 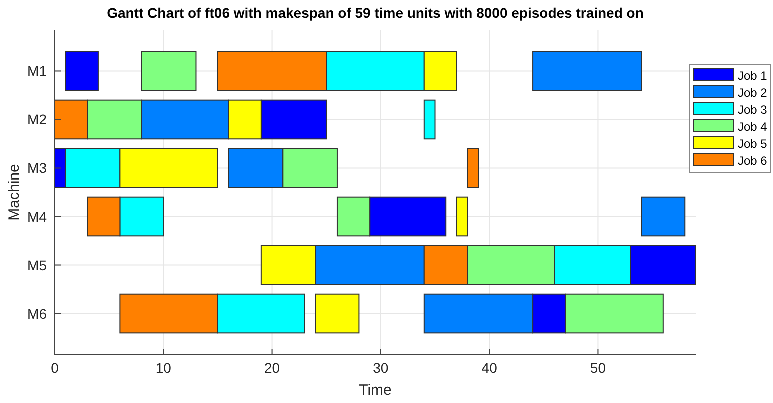 What do you see at coordinates (381, 368) in the screenshot?
I see `x-tick-label: 30` at bounding box center [381, 368].